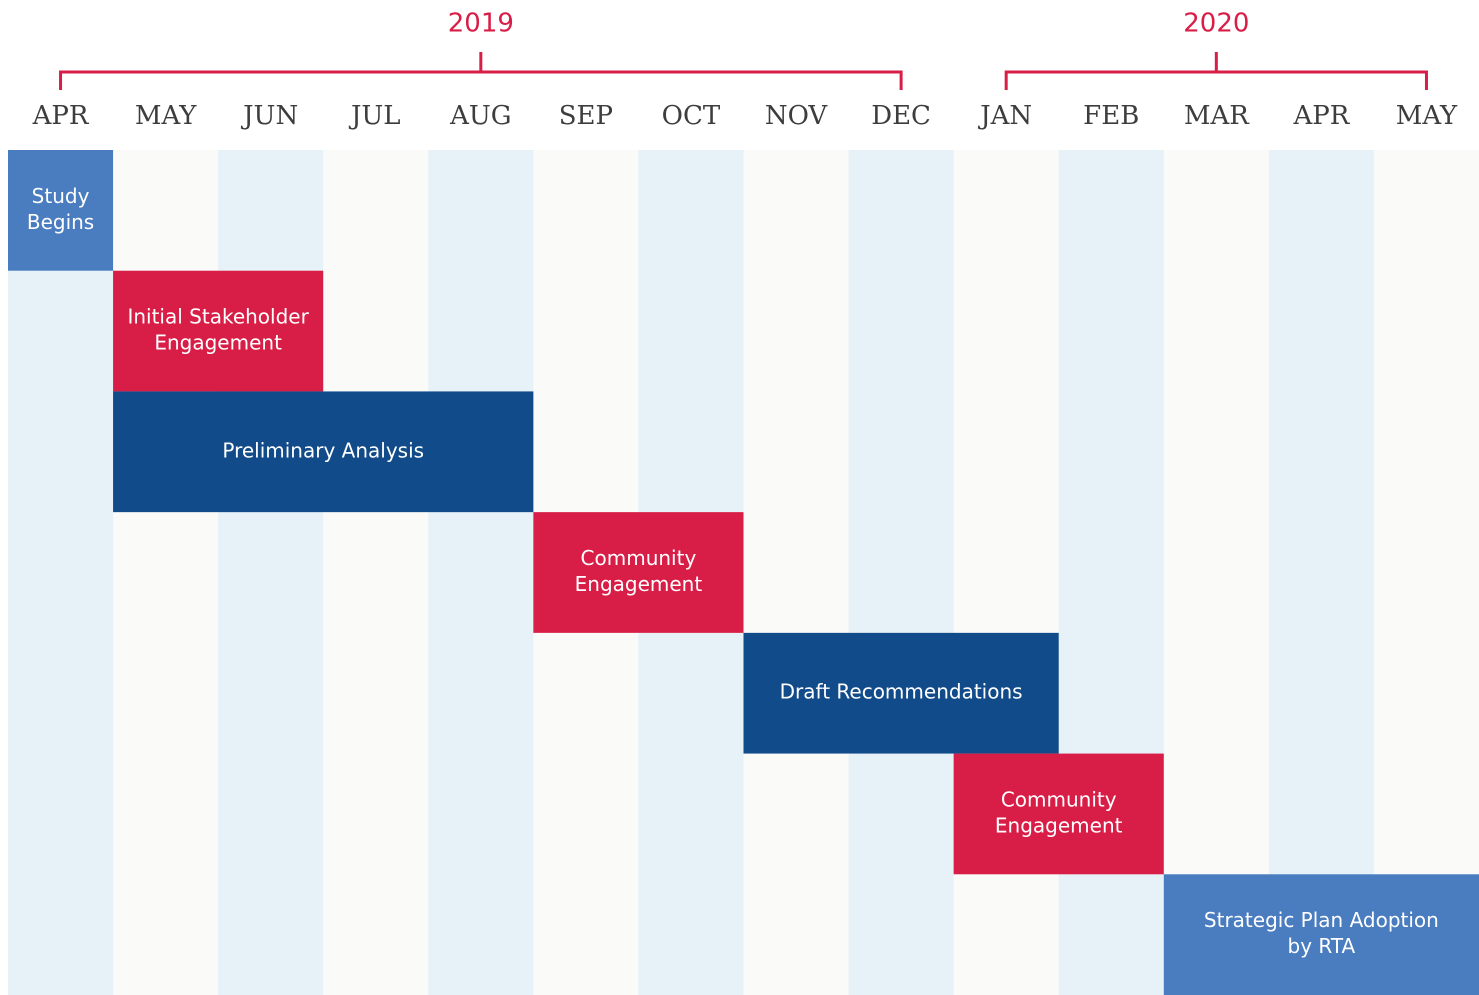  What do you see at coordinates (480, 116) in the screenshot?
I see `month-label: AUG` at bounding box center [480, 116].